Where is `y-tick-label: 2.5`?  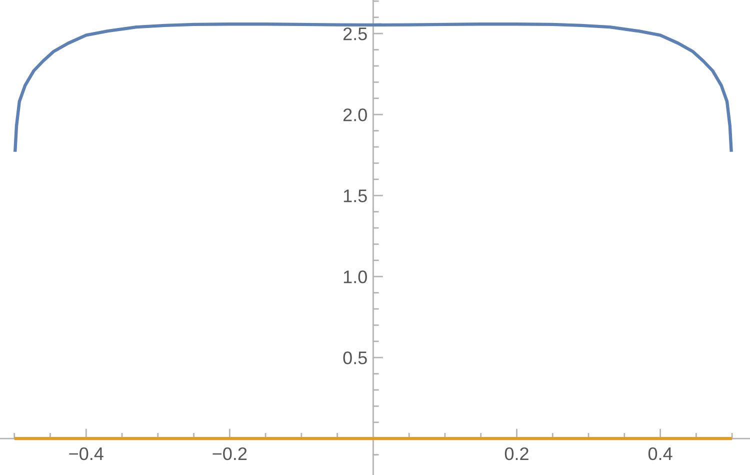
y-tick-label: 2.5 is located at coordinates (355, 33).